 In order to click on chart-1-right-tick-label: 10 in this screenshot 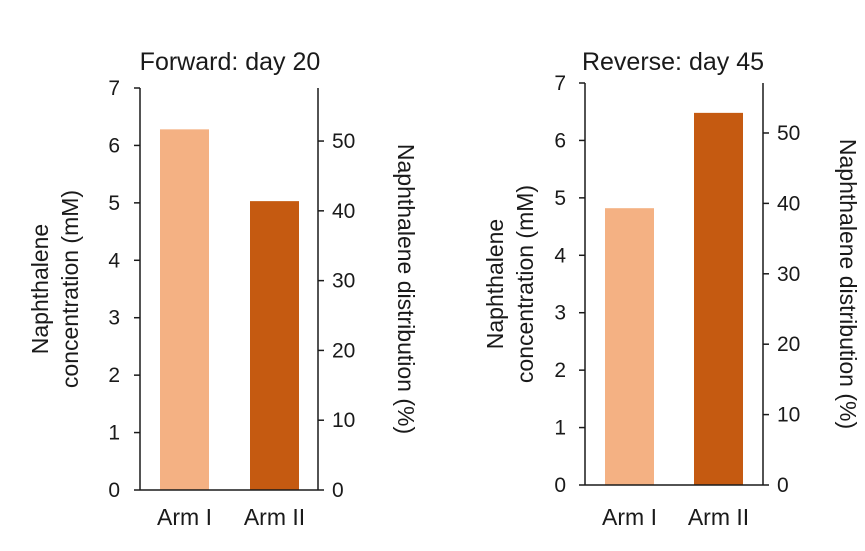, I will do `click(343, 420)`.